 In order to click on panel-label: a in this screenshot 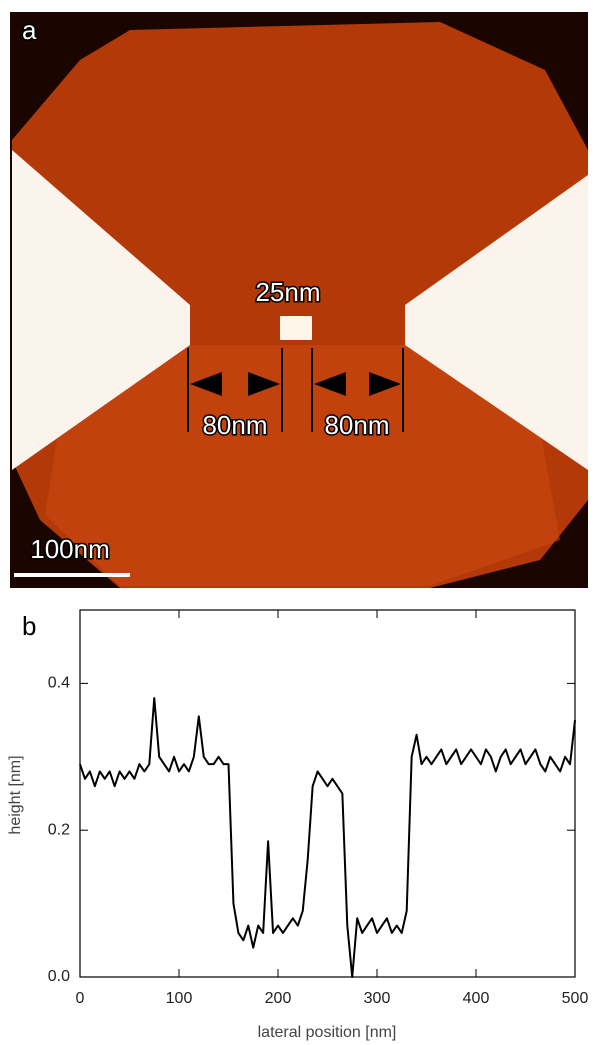, I will do `click(29, 30)`.